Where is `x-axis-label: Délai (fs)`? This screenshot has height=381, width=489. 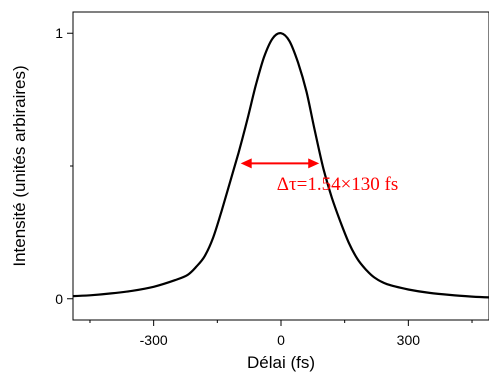 x-axis-label: Délai (fs) is located at coordinates (281, 362).